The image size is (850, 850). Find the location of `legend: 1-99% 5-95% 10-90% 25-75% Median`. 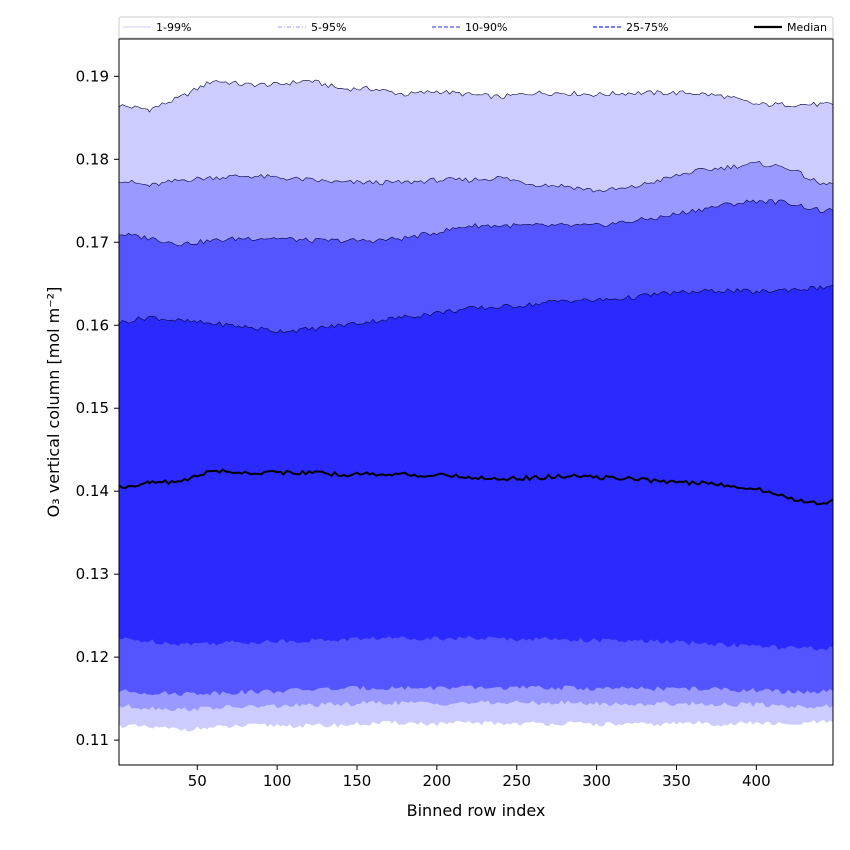

legend: 1-99% 5-95% 10-90% 25-75% Median is located at coordinates (476, 27).